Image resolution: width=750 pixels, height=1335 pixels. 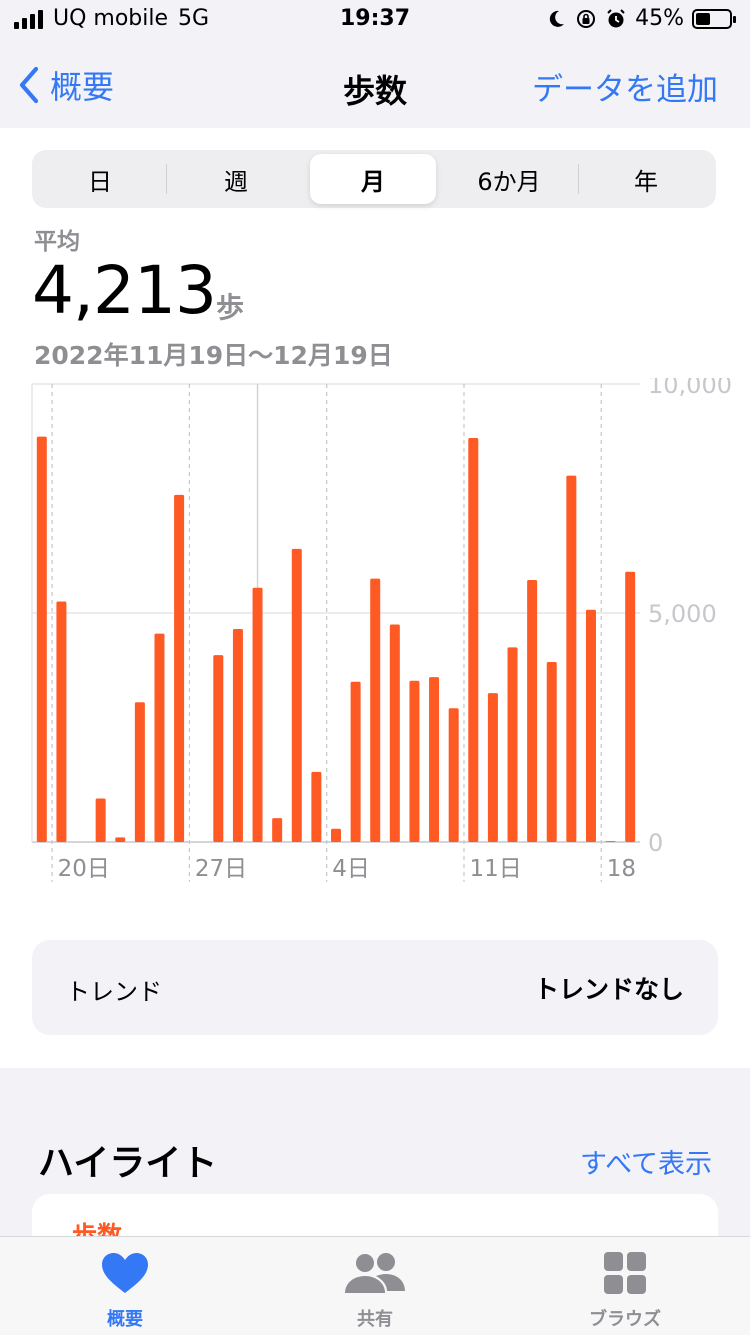 I want to click on segment-week: 週, so click(x=236, y=179).